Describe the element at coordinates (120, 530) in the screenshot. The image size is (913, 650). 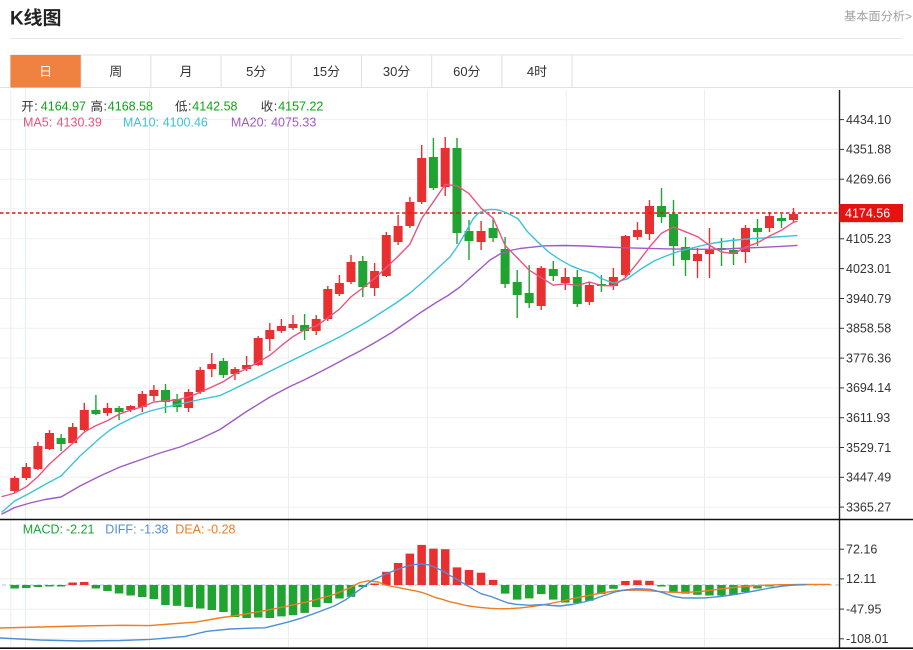
I see `svg-text: DIFF:` at that location.